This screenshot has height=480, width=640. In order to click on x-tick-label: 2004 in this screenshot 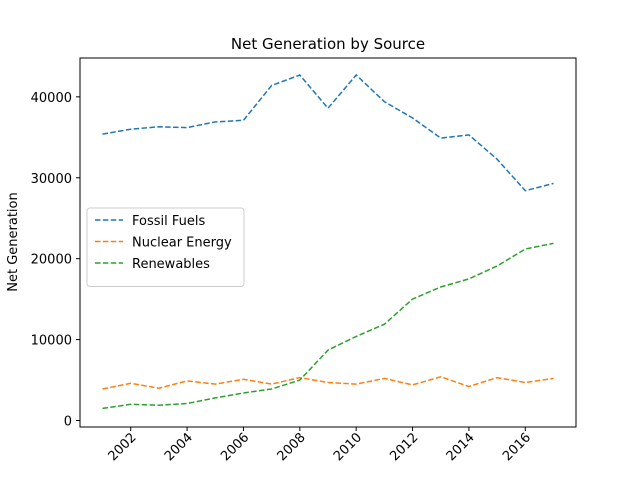, I will do `click(179, 447)`.